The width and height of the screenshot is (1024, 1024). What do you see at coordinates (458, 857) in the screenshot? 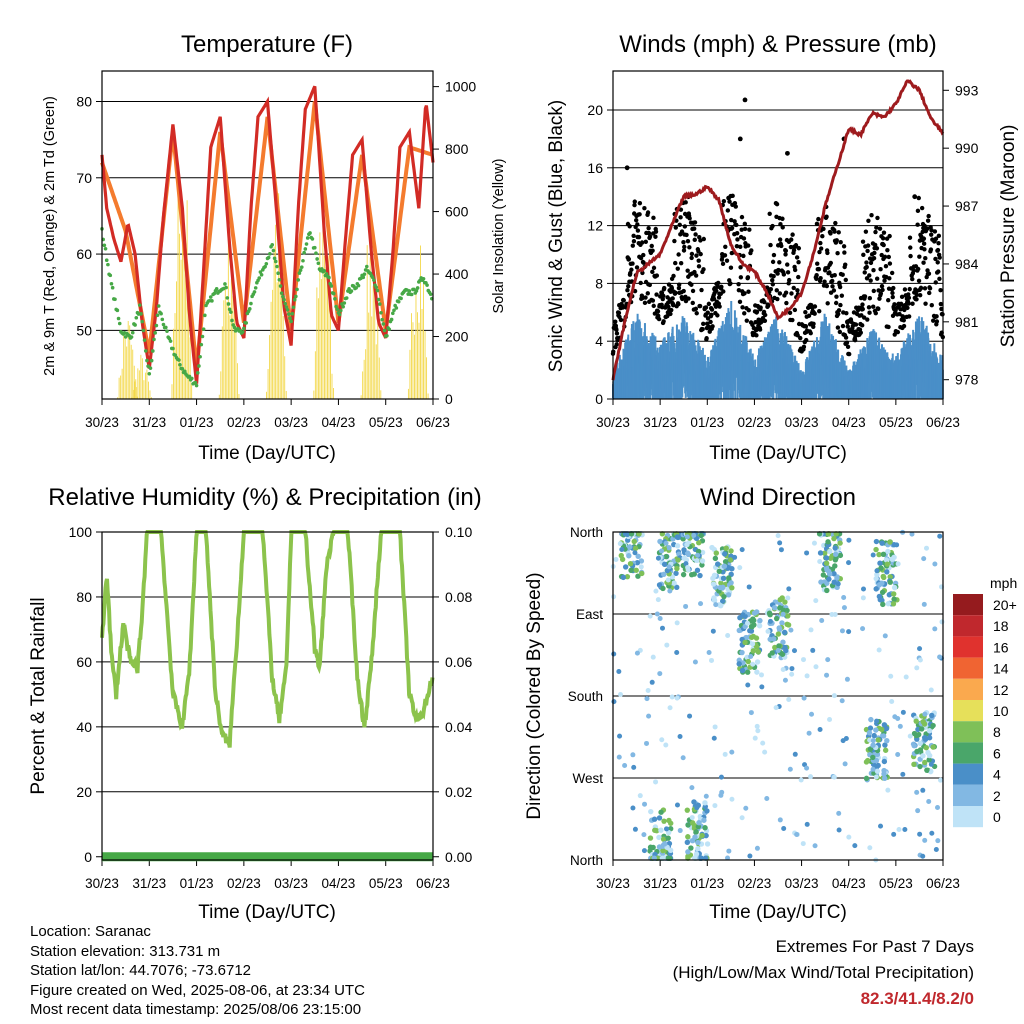
I see `y2-tick-label: 0.00` at bounding box center [458, 857].